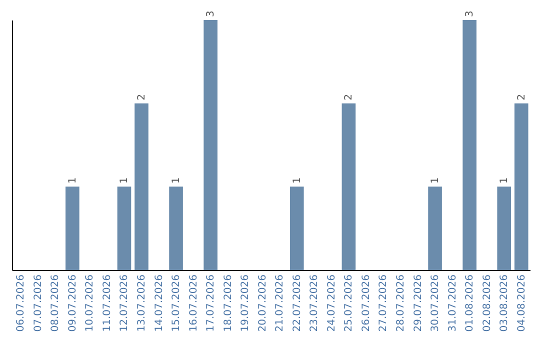  I want to click on x-tick-label: 03.08.2026, so click(504, 303).